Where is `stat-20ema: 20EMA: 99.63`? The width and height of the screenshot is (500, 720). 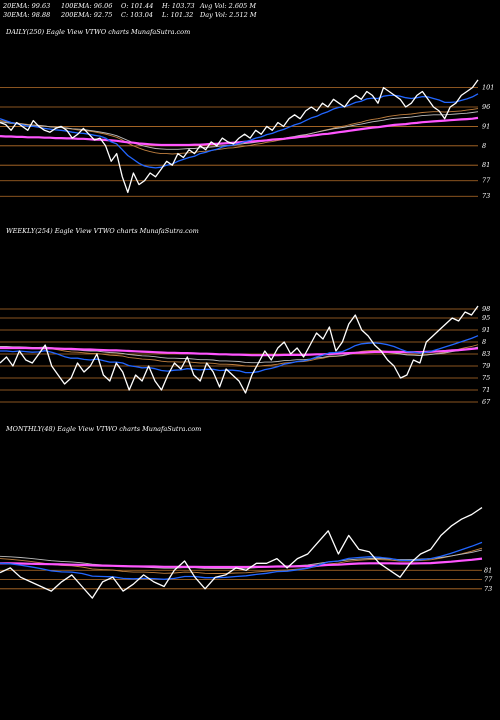
stat-20ema: 20EMA: 99.63 is located at coordinates (27, 6).